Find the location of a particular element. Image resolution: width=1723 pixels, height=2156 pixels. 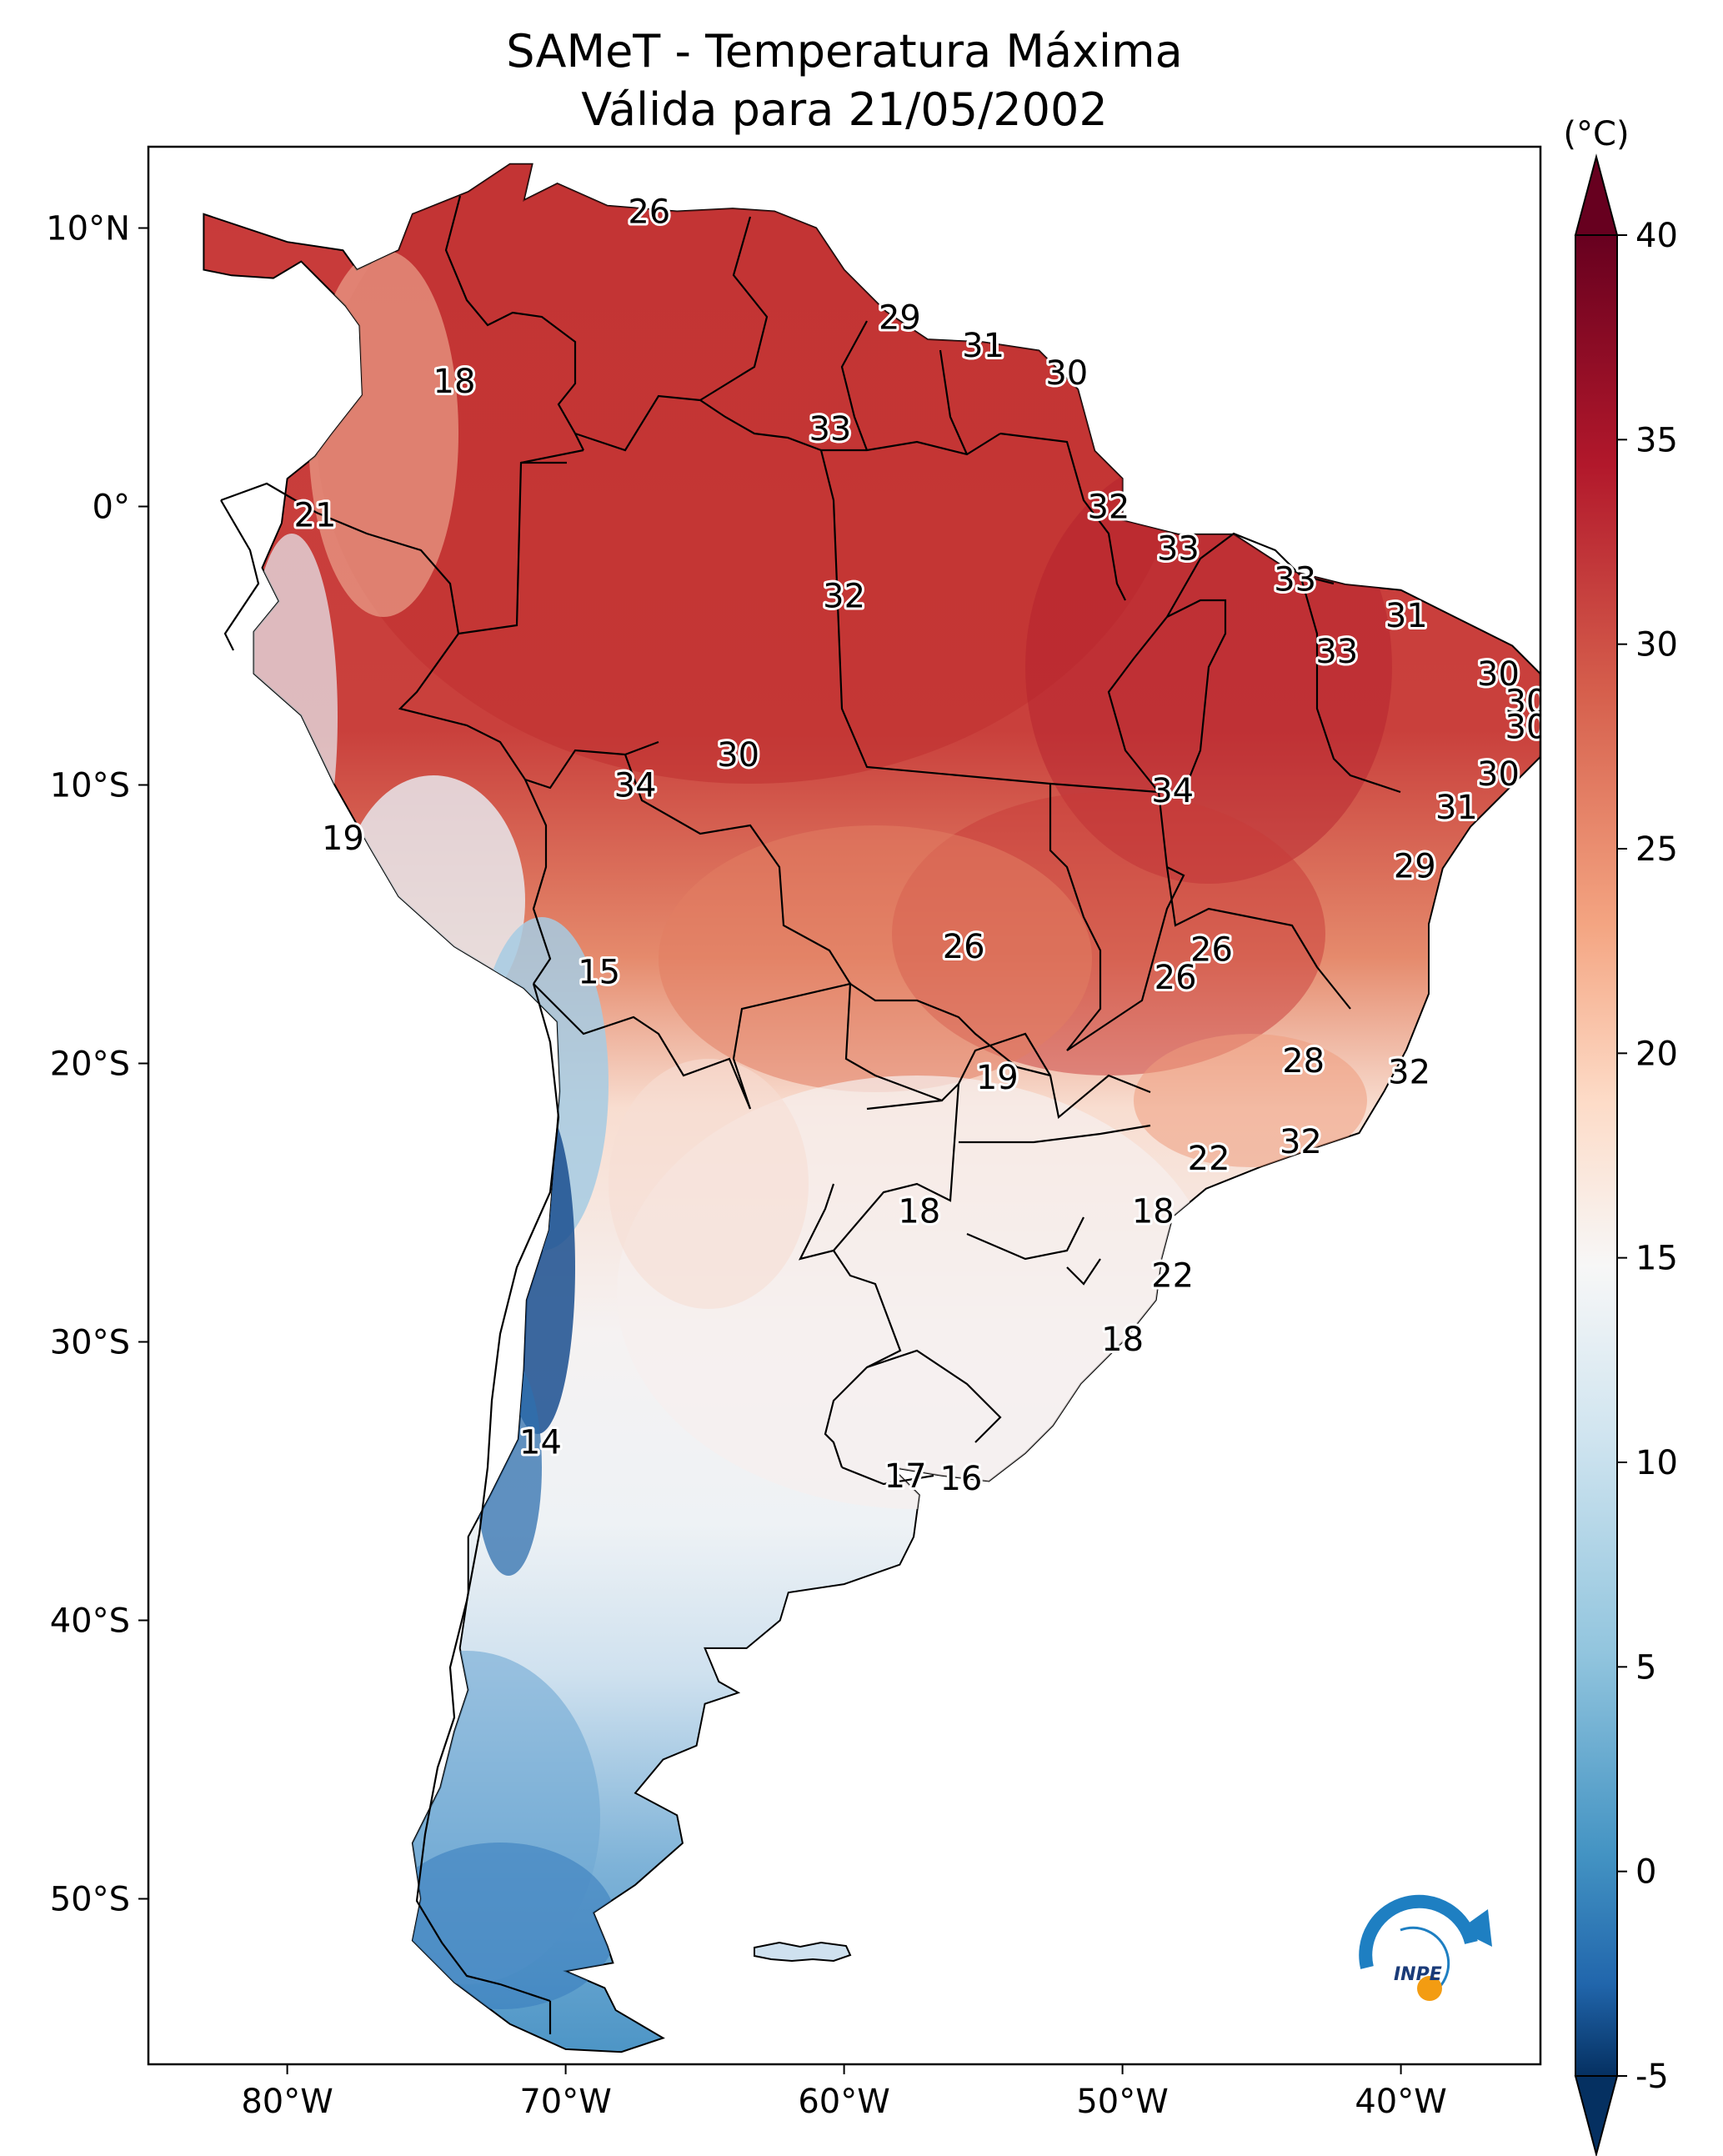

y-tick-label: 10°S is located at coordinates (90, 786).